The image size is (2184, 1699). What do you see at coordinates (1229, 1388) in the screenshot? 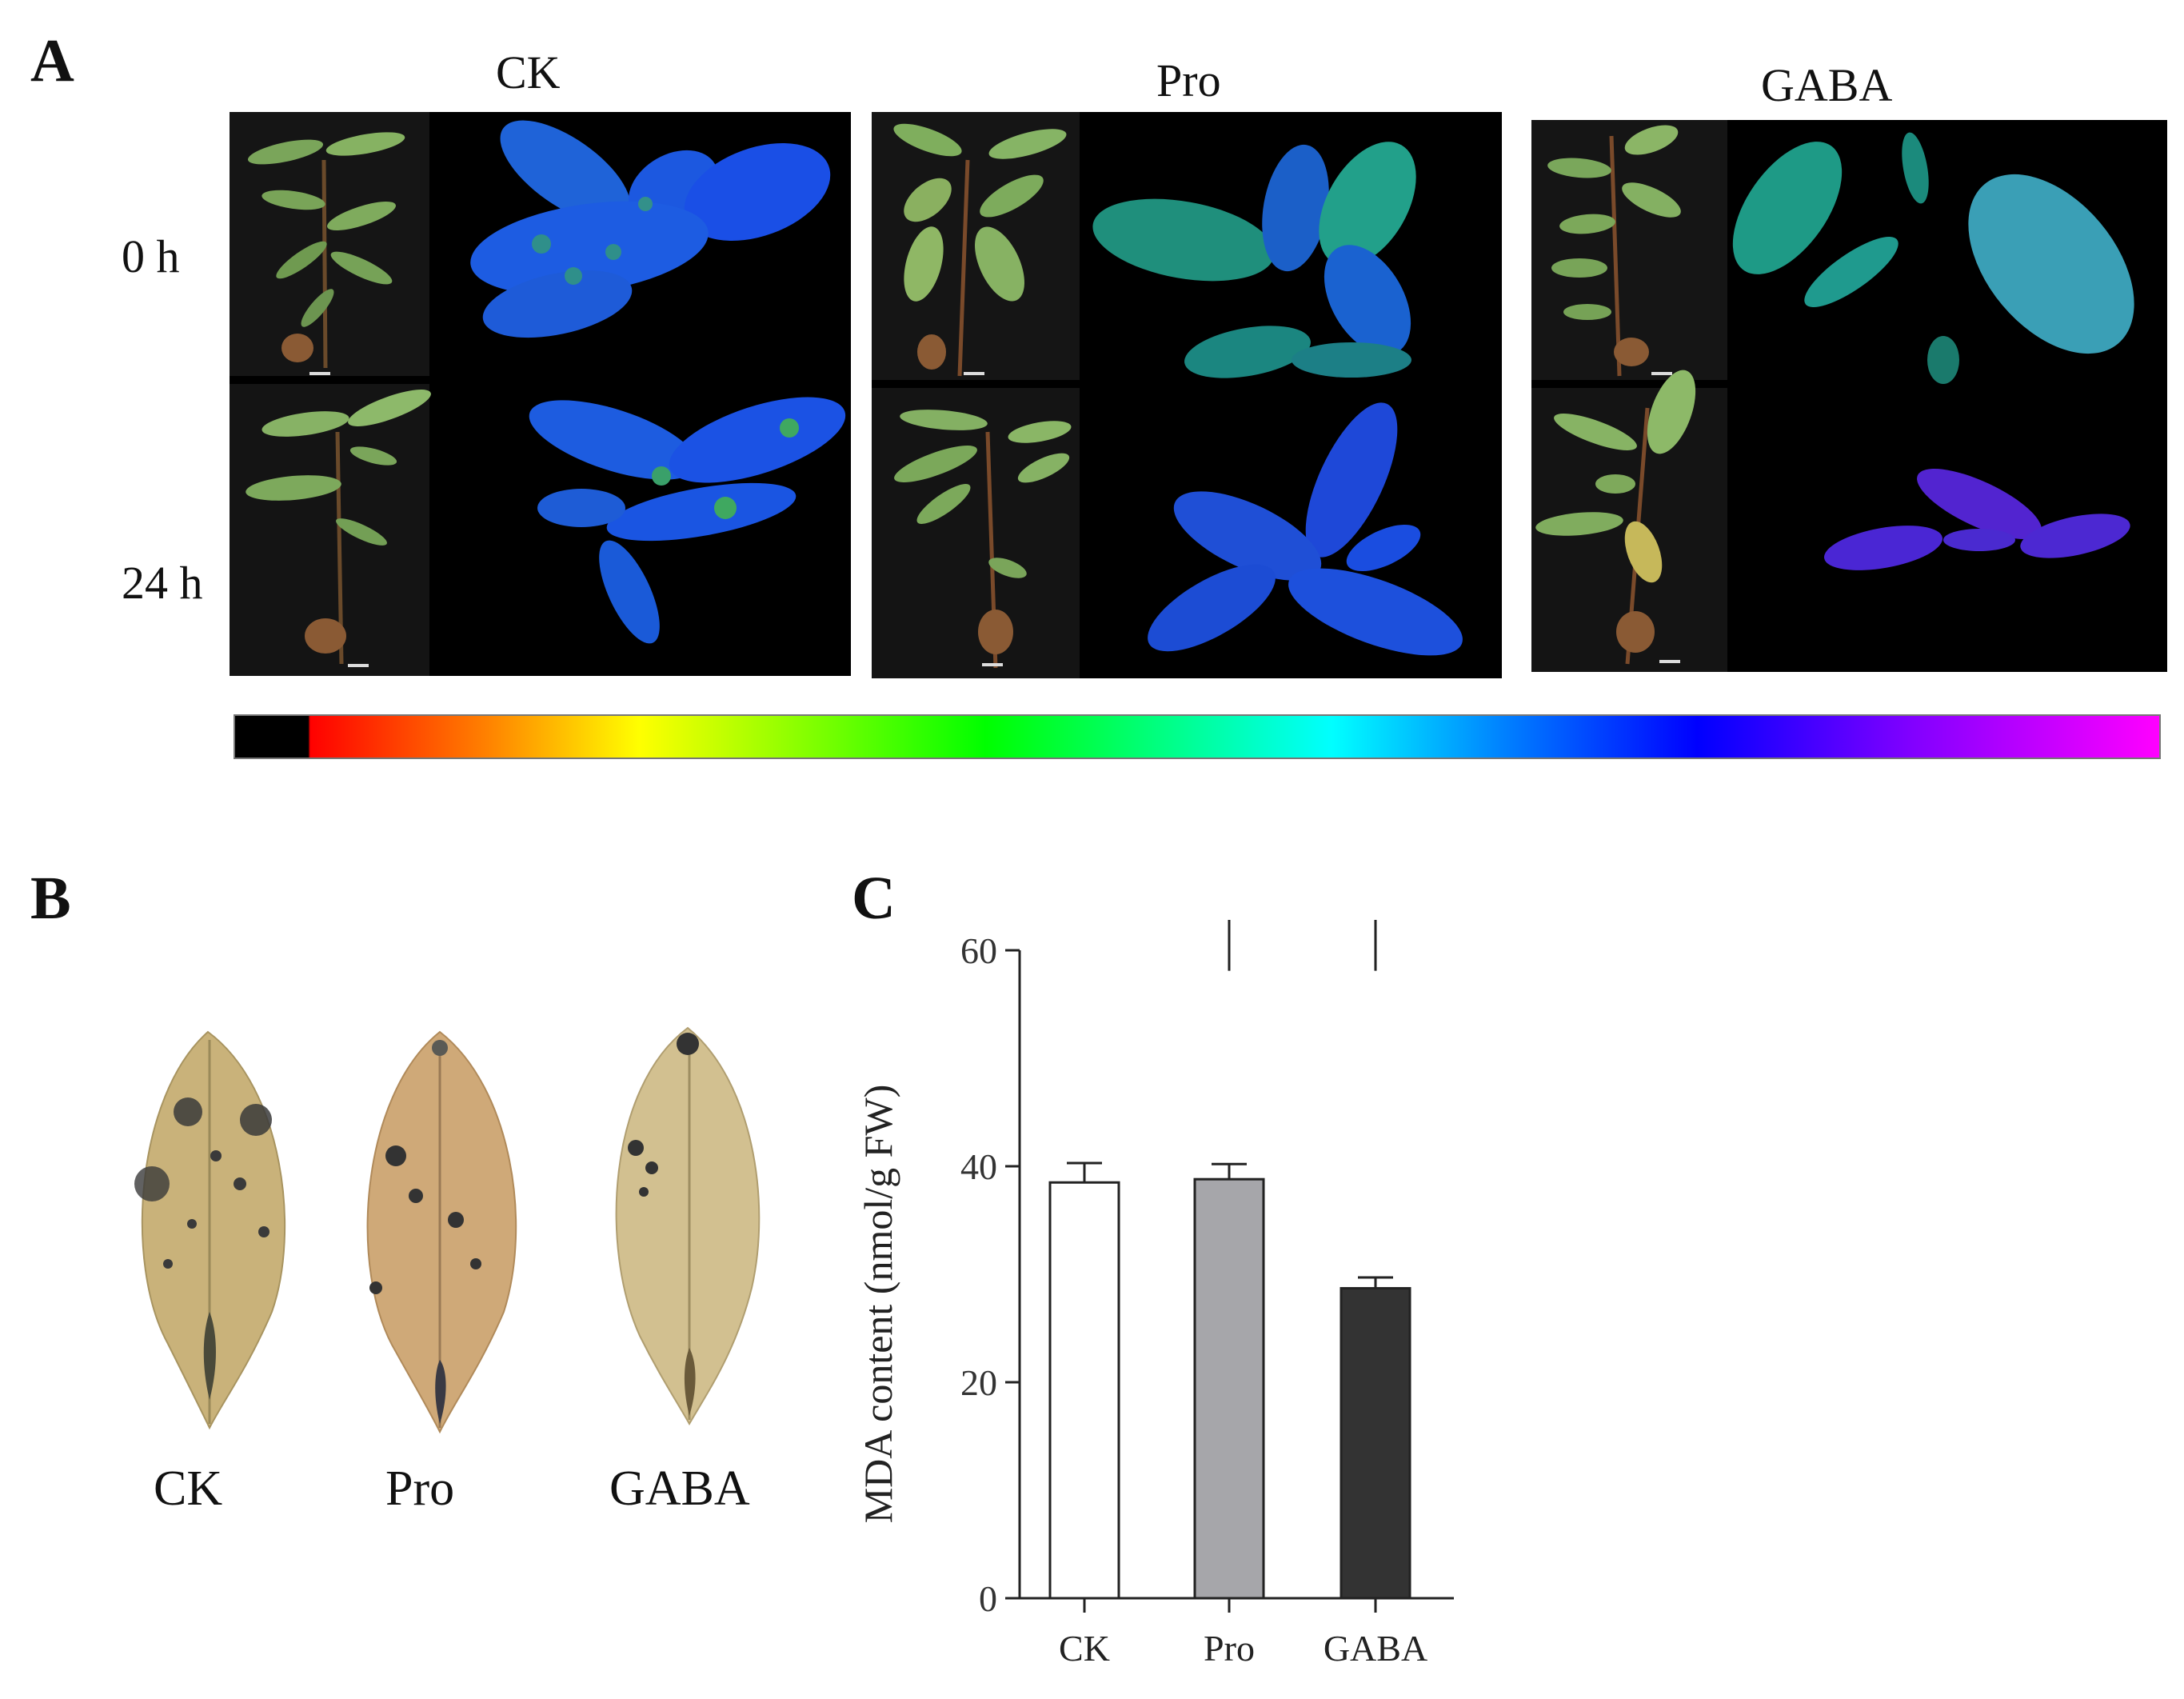
I see `bar-pro` at bounding box center [1229, 1388].